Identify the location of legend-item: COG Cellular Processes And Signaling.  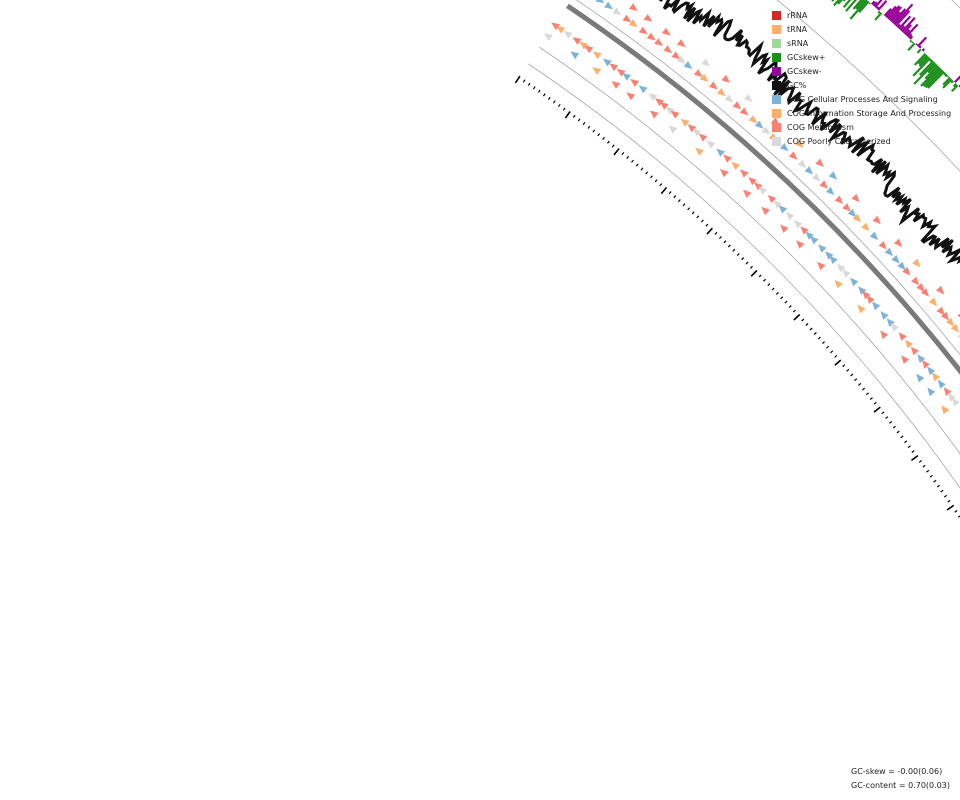
(861, 100).